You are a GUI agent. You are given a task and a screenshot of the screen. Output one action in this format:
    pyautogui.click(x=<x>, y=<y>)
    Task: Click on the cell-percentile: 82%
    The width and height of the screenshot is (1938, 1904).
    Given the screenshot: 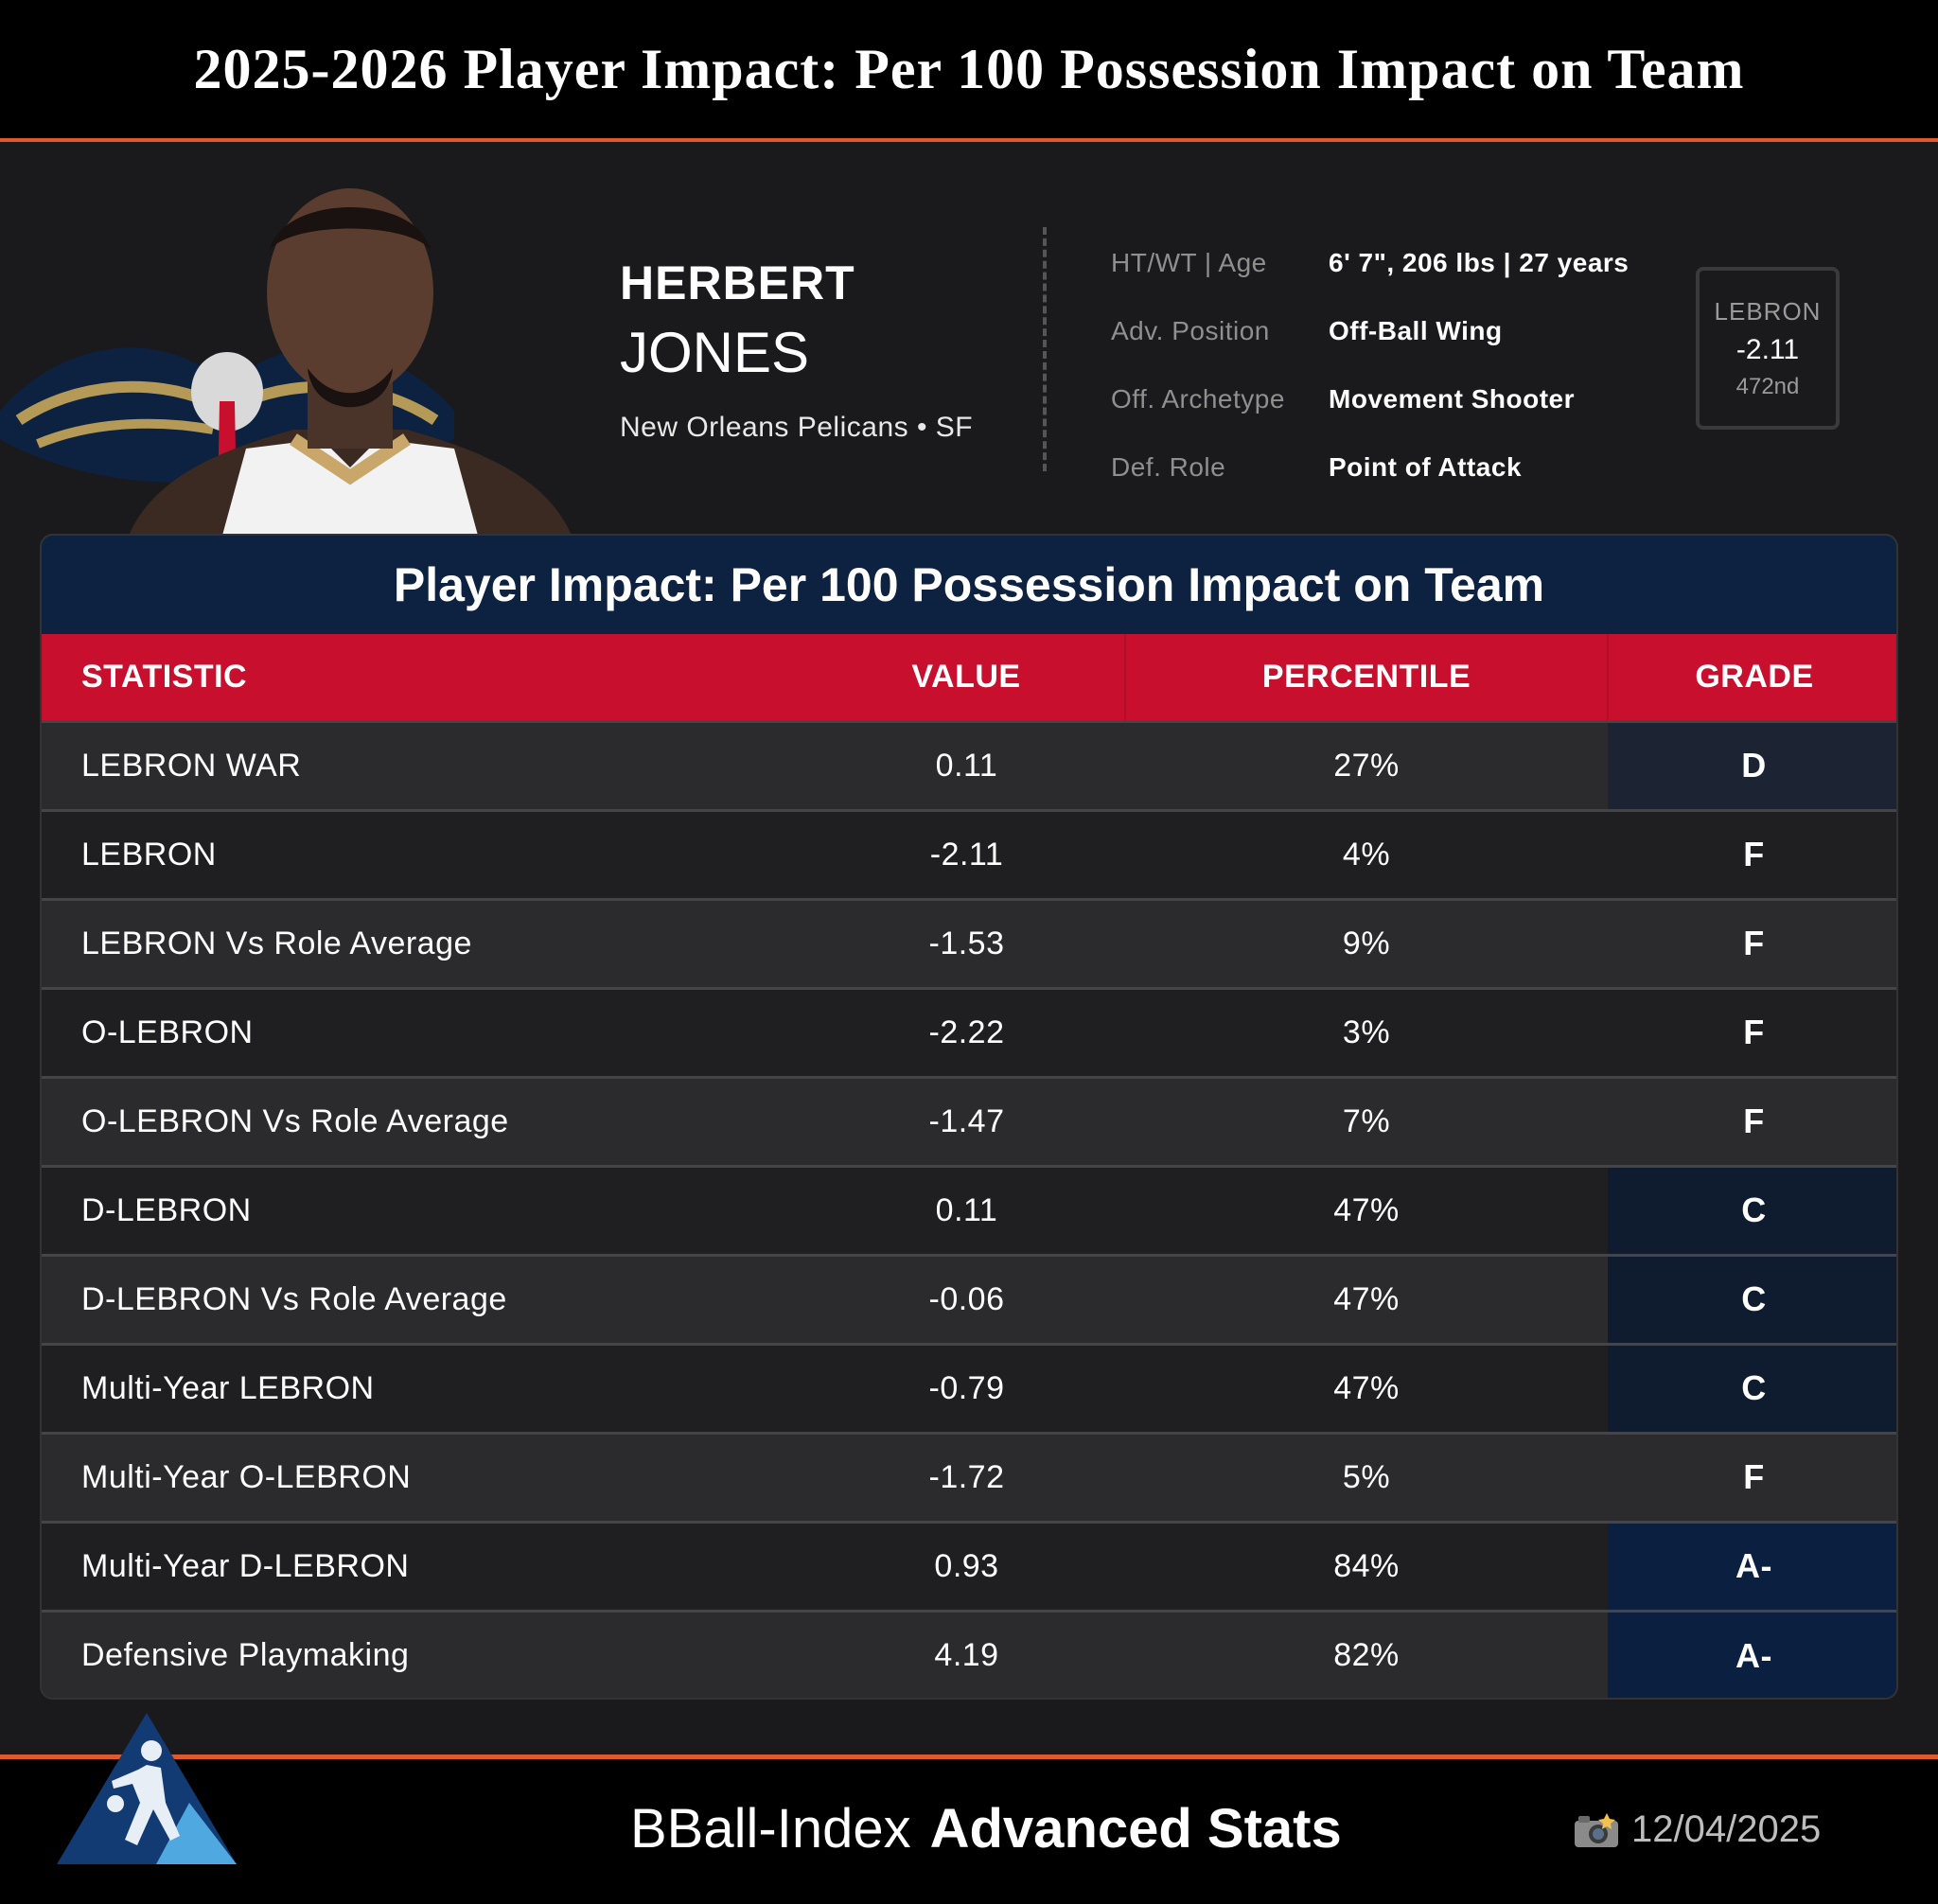 What is the action you would take?
    pyautogui.click(x=1366, y=1653)
    